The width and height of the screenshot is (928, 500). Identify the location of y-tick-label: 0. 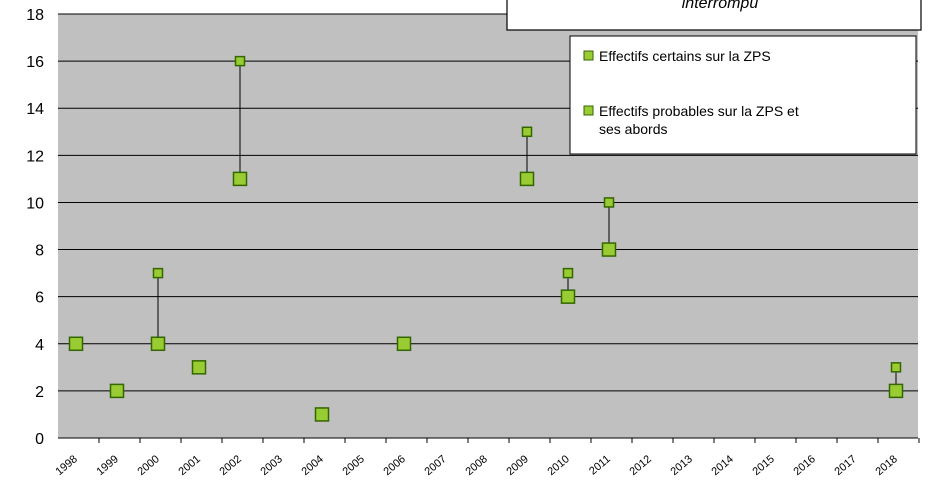
(39, 439).